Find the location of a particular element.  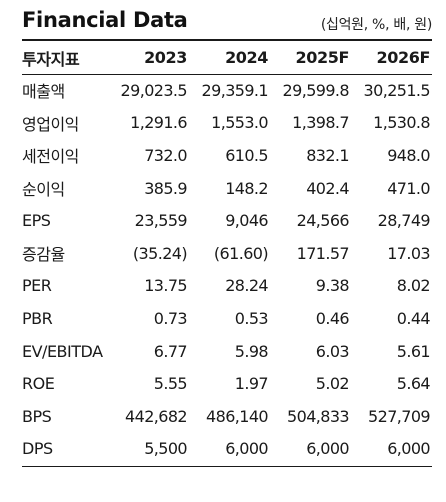

table-cell: 0.46 is located at coordinates (332, 318).